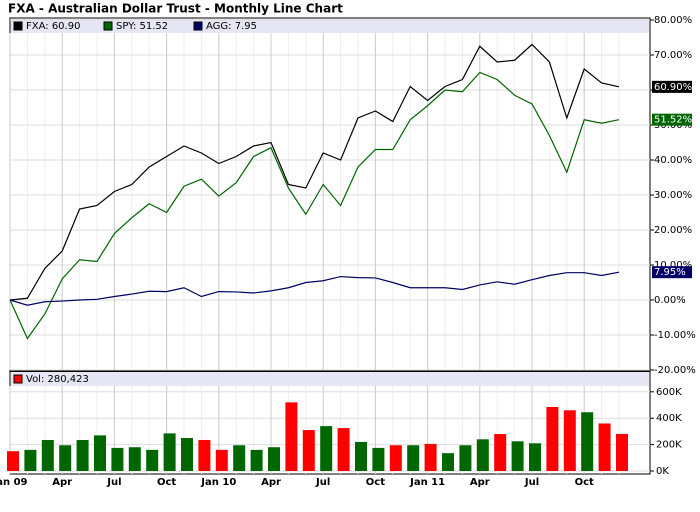 This screenshot has width=700, height=512. What do you see at coordinates (673, 20) in the screenshot?
I see `y-tick-label: 80.00%` at bounding box center [673, 20].